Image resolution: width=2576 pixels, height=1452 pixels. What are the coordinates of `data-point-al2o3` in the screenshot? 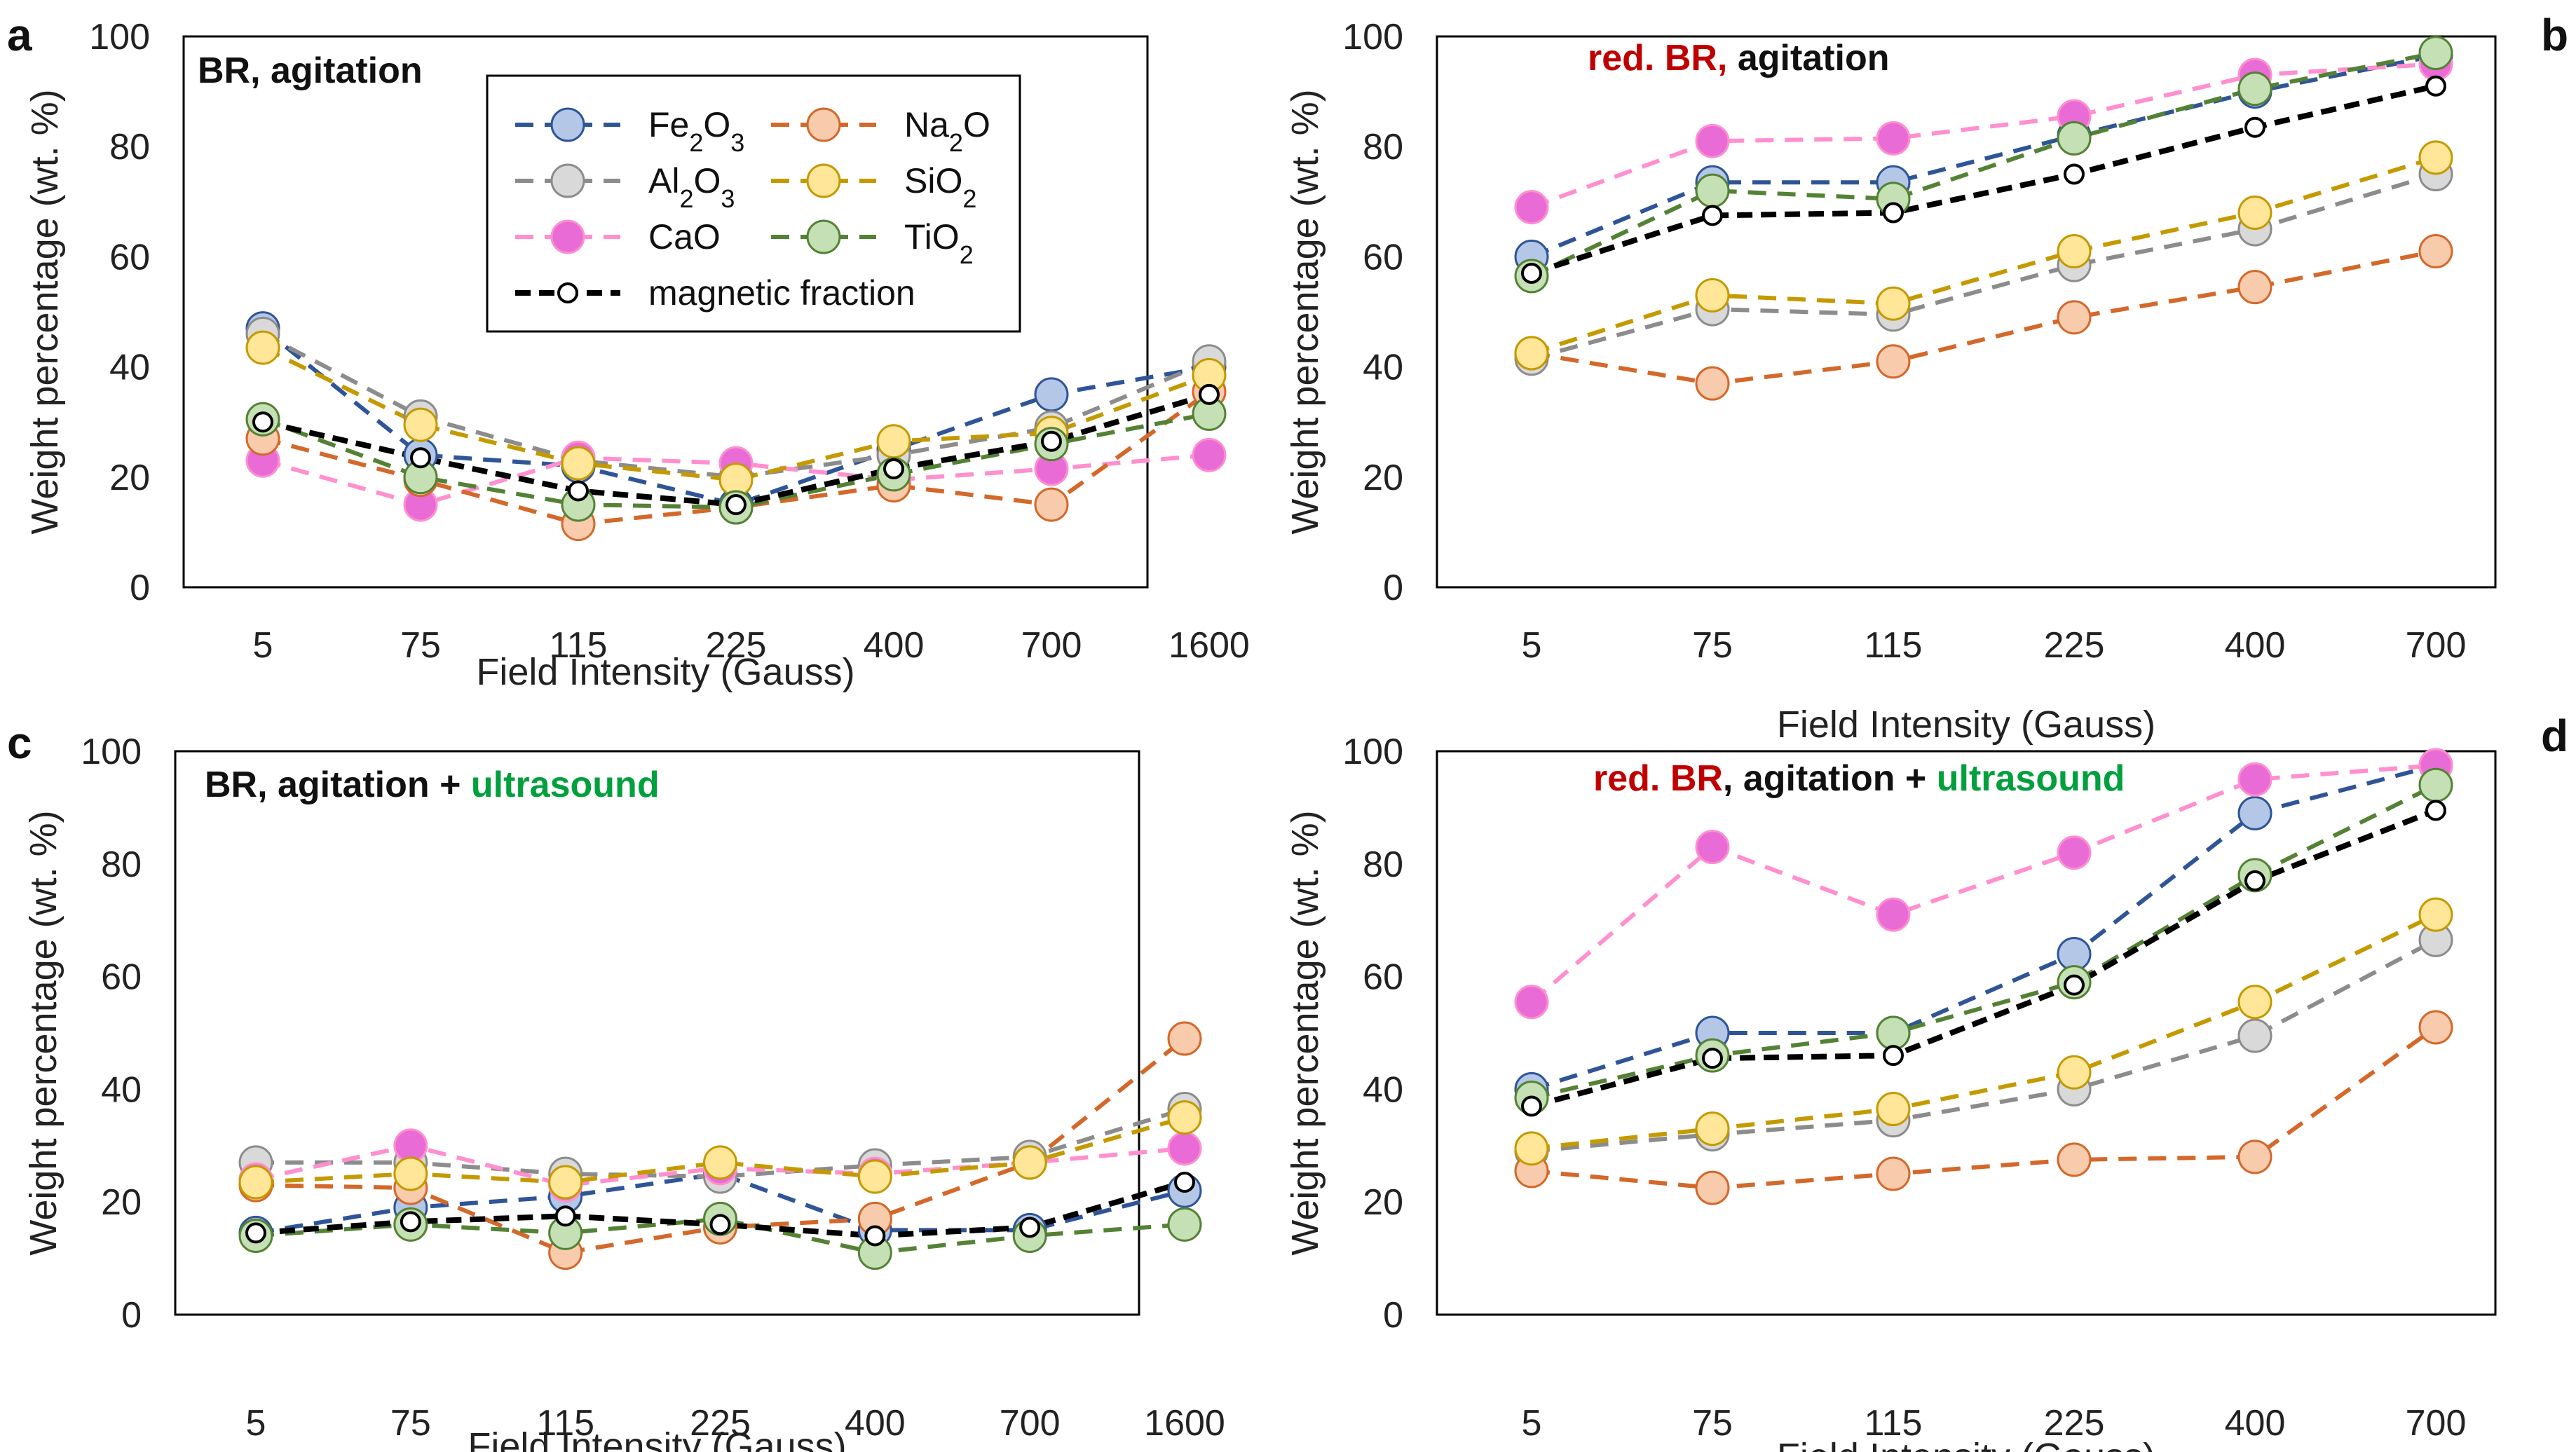 It's located at (2254, 1035).